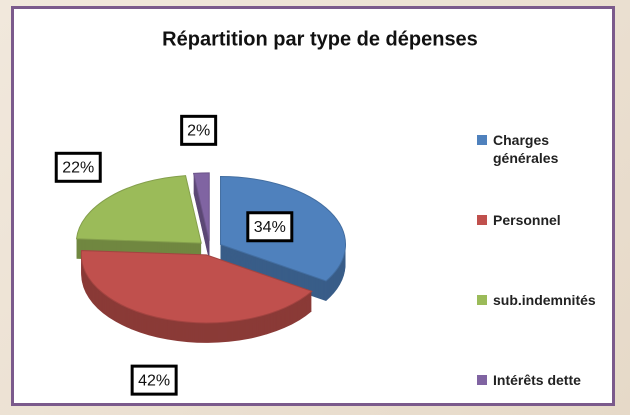  What do you see at coordinates (544, 300) in the screenshot?
I see `legend-label: sub.indemnités` at bounding box center [544, 300].